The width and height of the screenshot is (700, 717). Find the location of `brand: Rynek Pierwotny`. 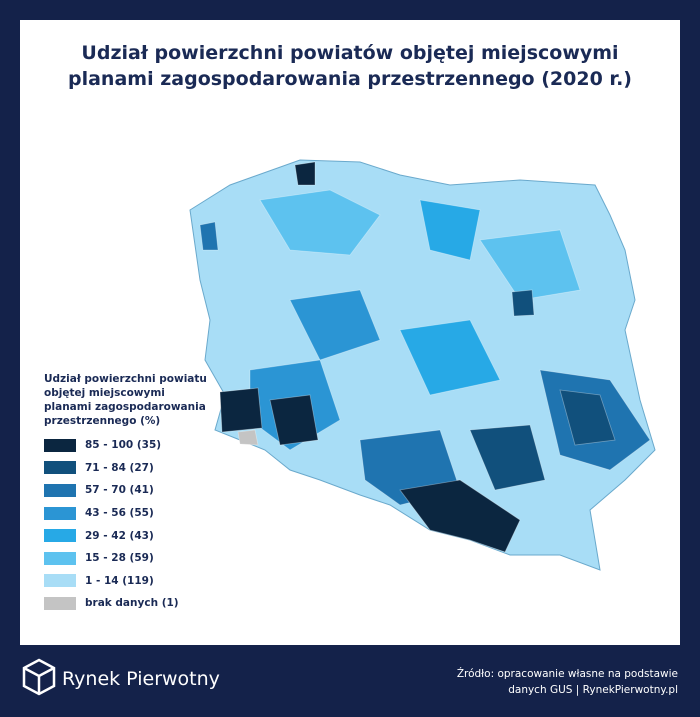

brand: Rynek Pierwotny is located at coordinates (141, 679).